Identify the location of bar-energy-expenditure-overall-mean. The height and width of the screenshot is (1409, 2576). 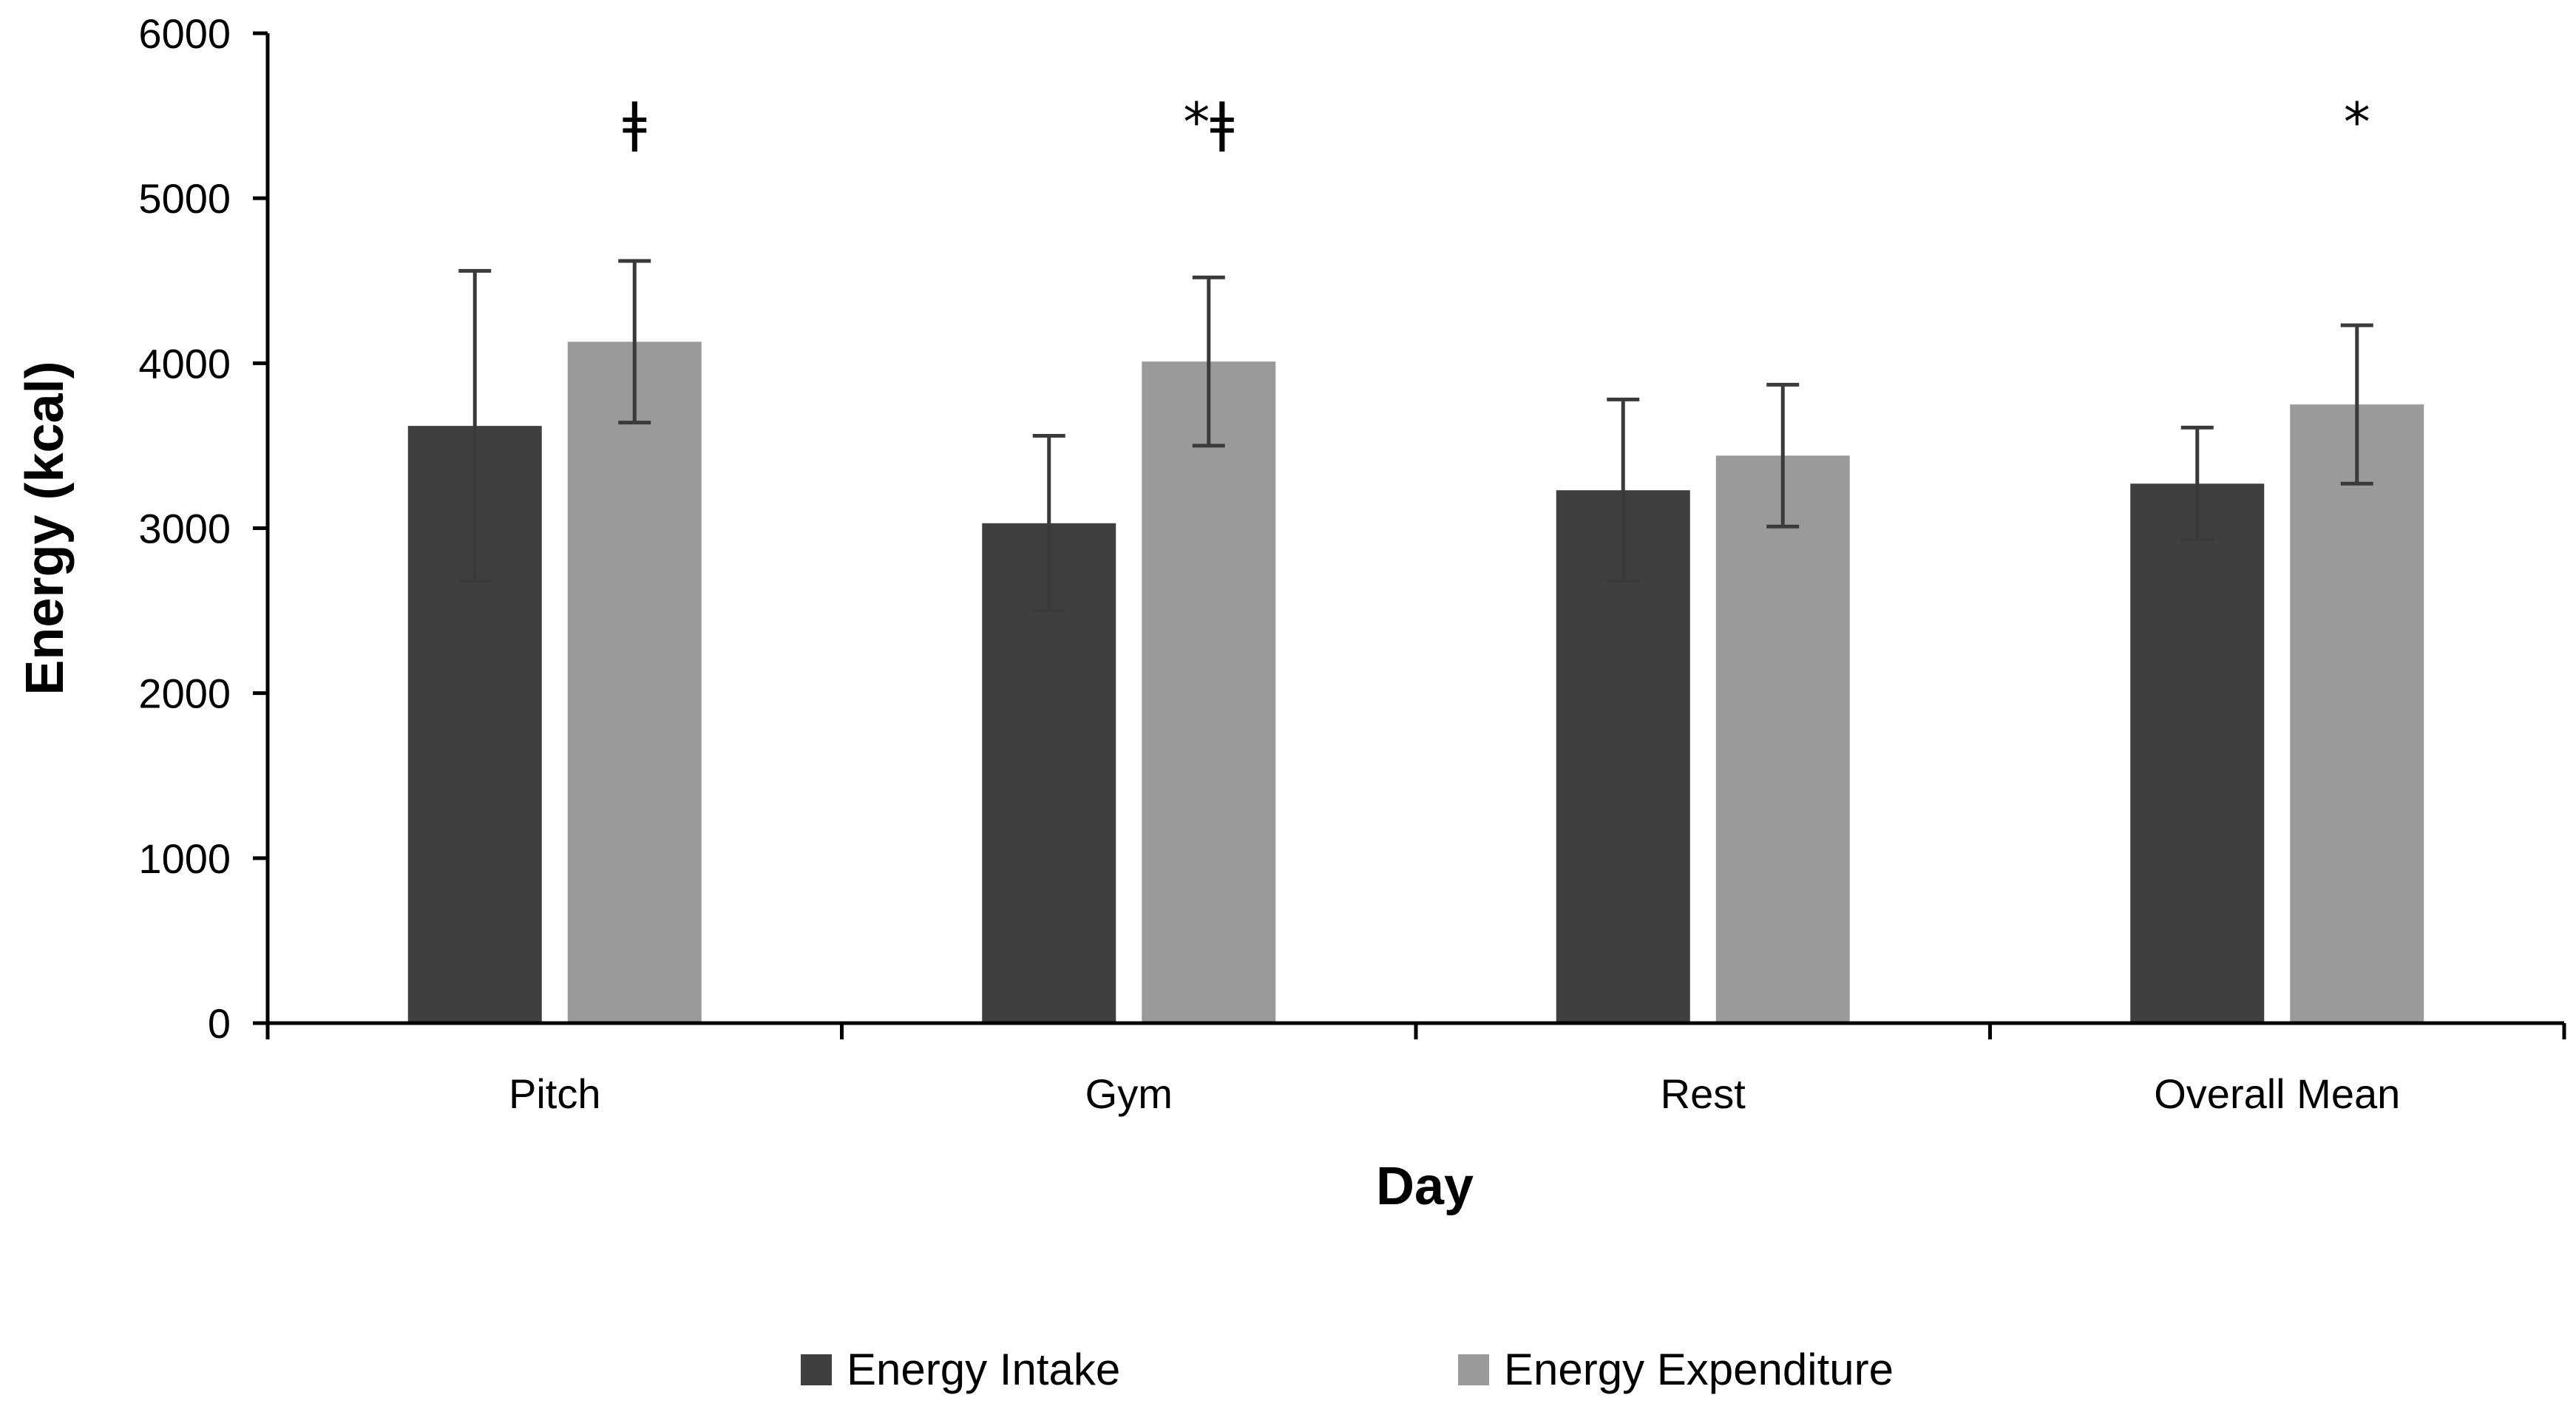
(2357, 713).